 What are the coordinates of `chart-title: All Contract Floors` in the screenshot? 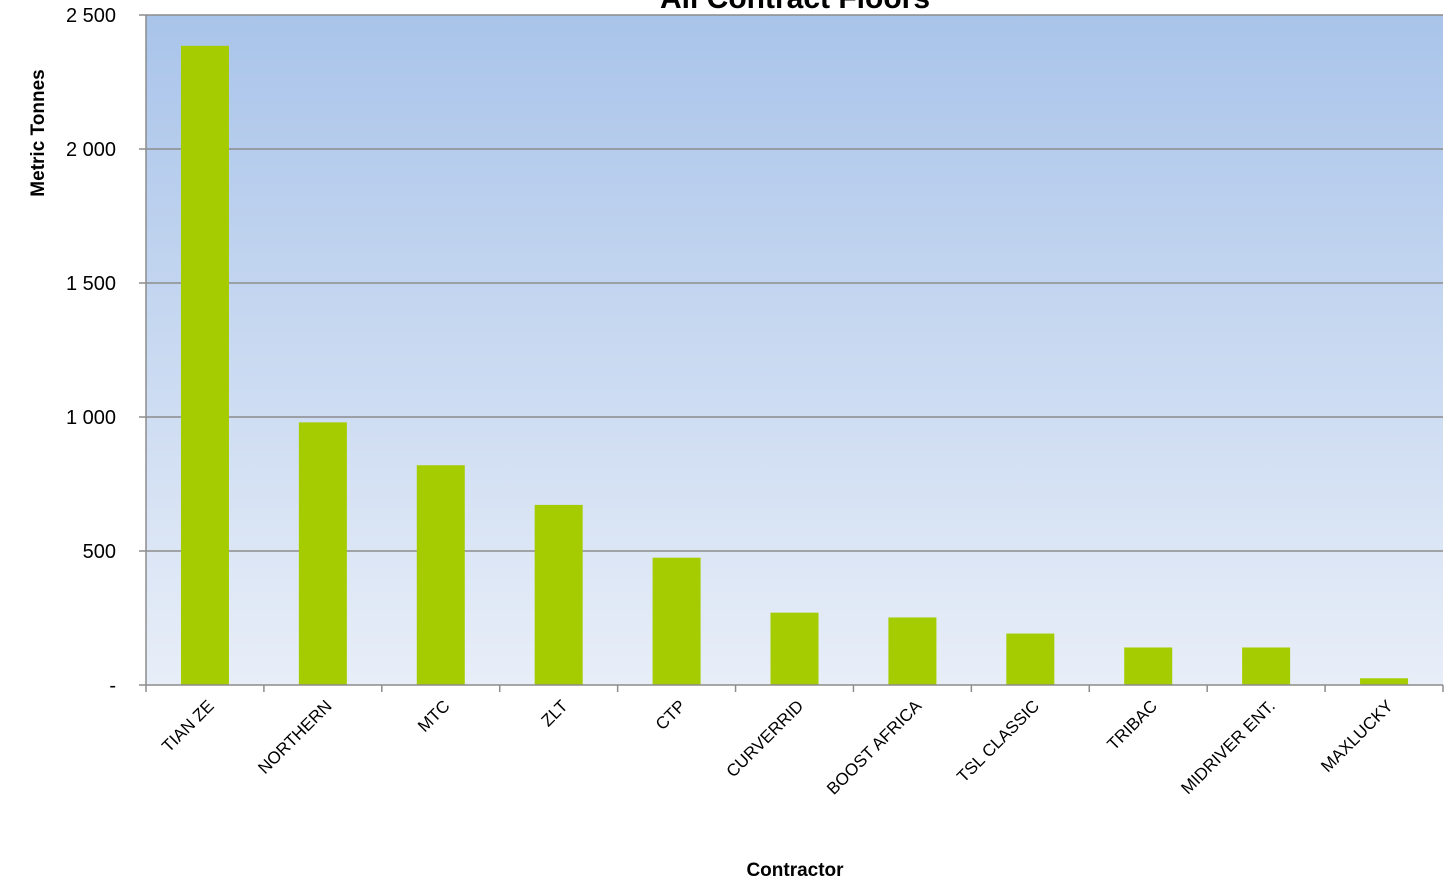 It's located at (795, 7).